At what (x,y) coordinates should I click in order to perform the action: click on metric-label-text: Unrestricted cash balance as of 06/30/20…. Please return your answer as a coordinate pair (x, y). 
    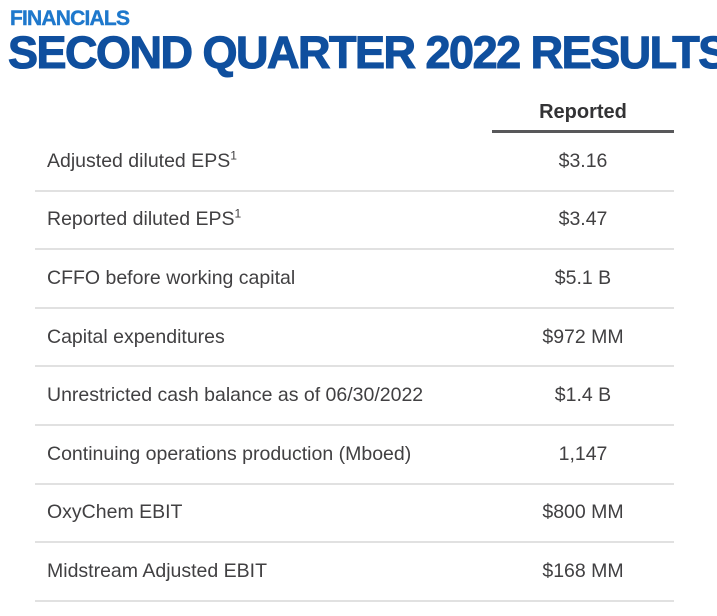
    Looking at the image, I should click on (235, 395).